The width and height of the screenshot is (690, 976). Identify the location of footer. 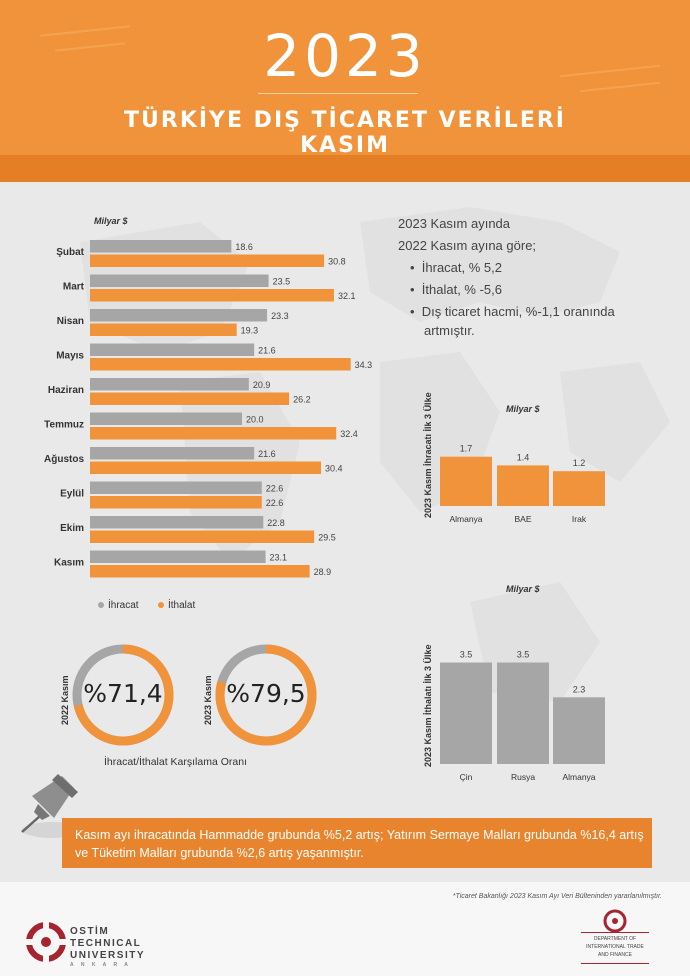
(345, 929).